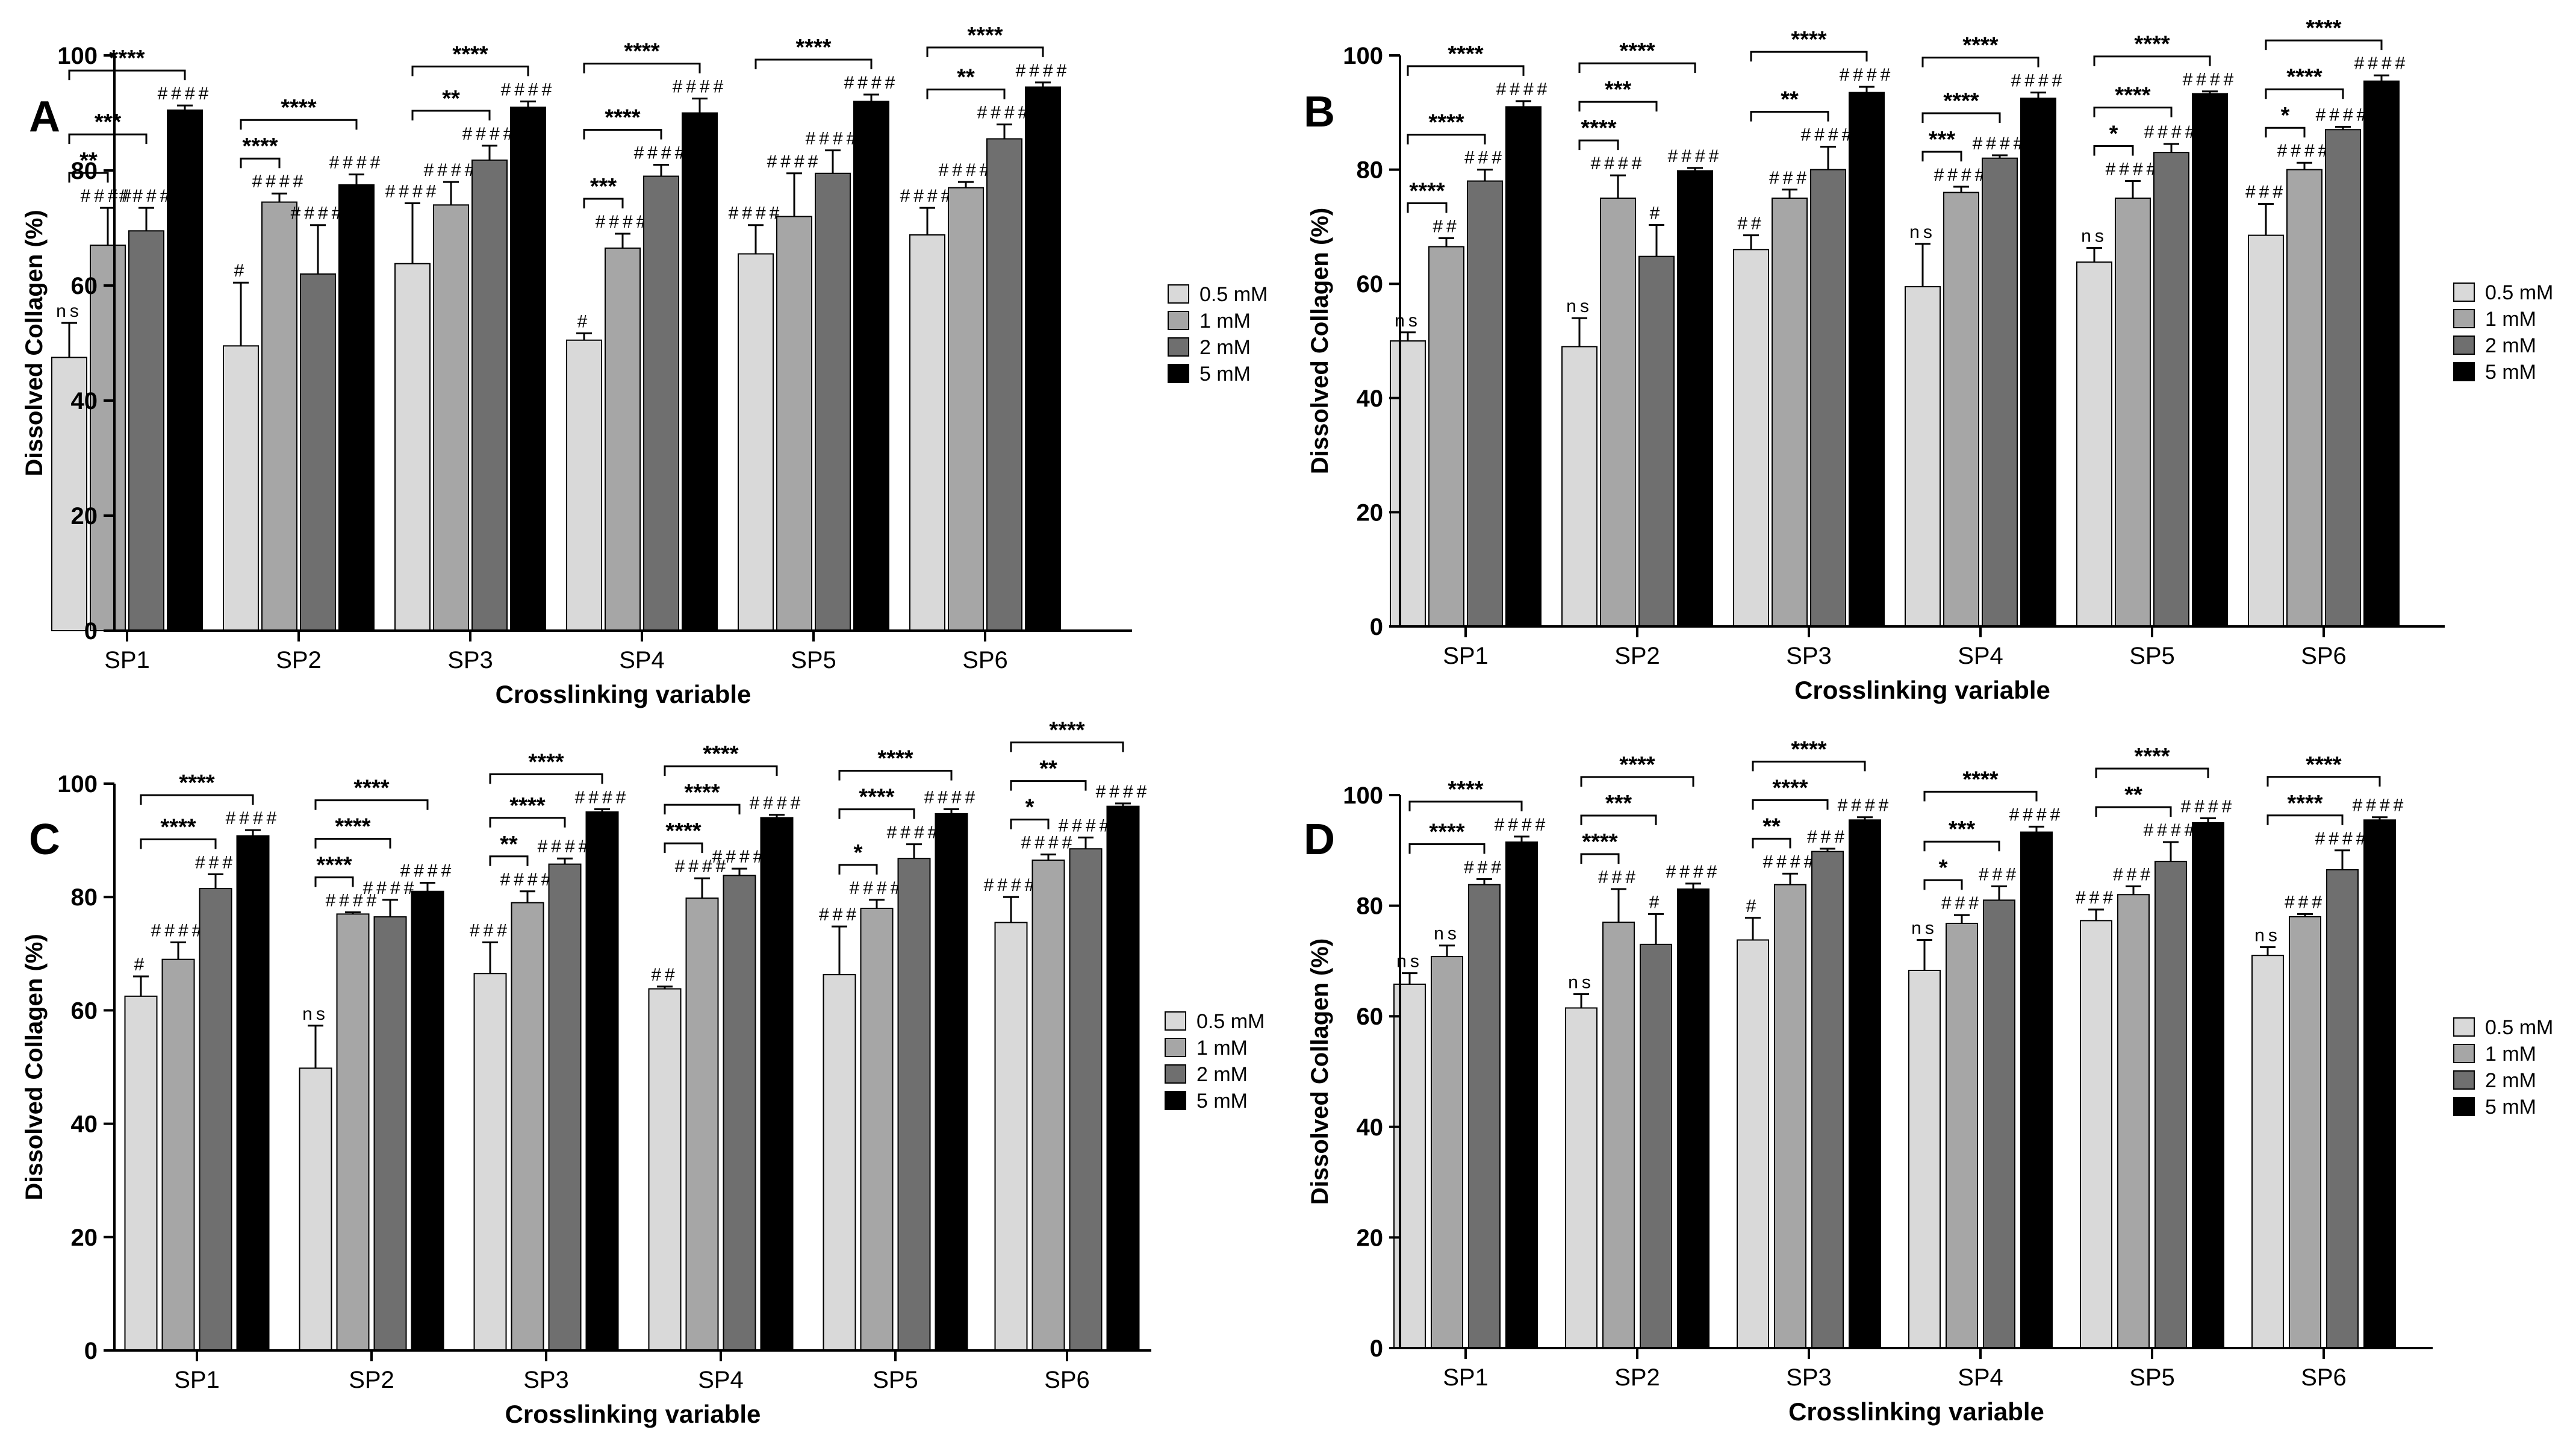 This screenshot has height=1439, width=2576. I want to click on bar-sp4-1mm, so click(1962, 1135).